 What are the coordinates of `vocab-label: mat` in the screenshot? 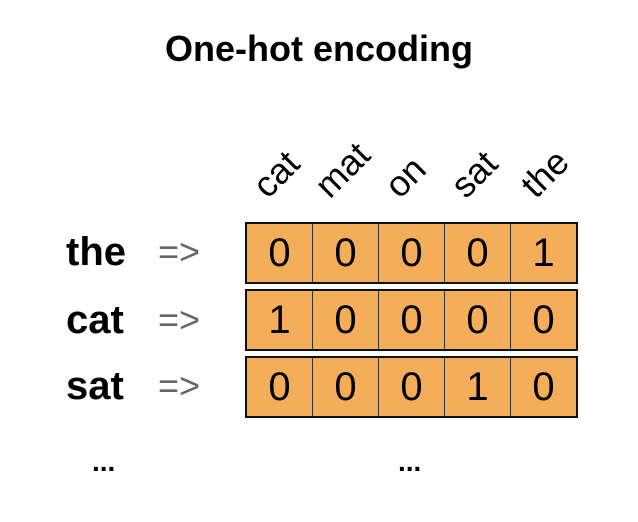 It's located at (342, 169).